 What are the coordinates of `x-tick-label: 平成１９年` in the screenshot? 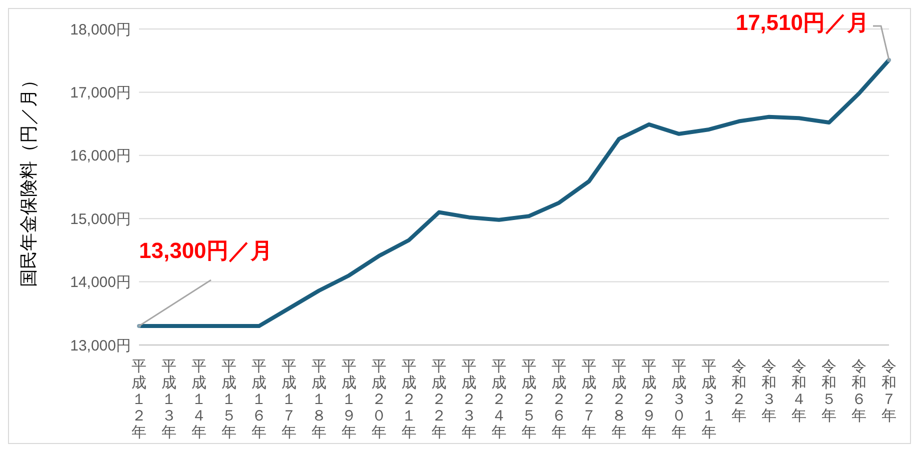 It's located at (349, 399).